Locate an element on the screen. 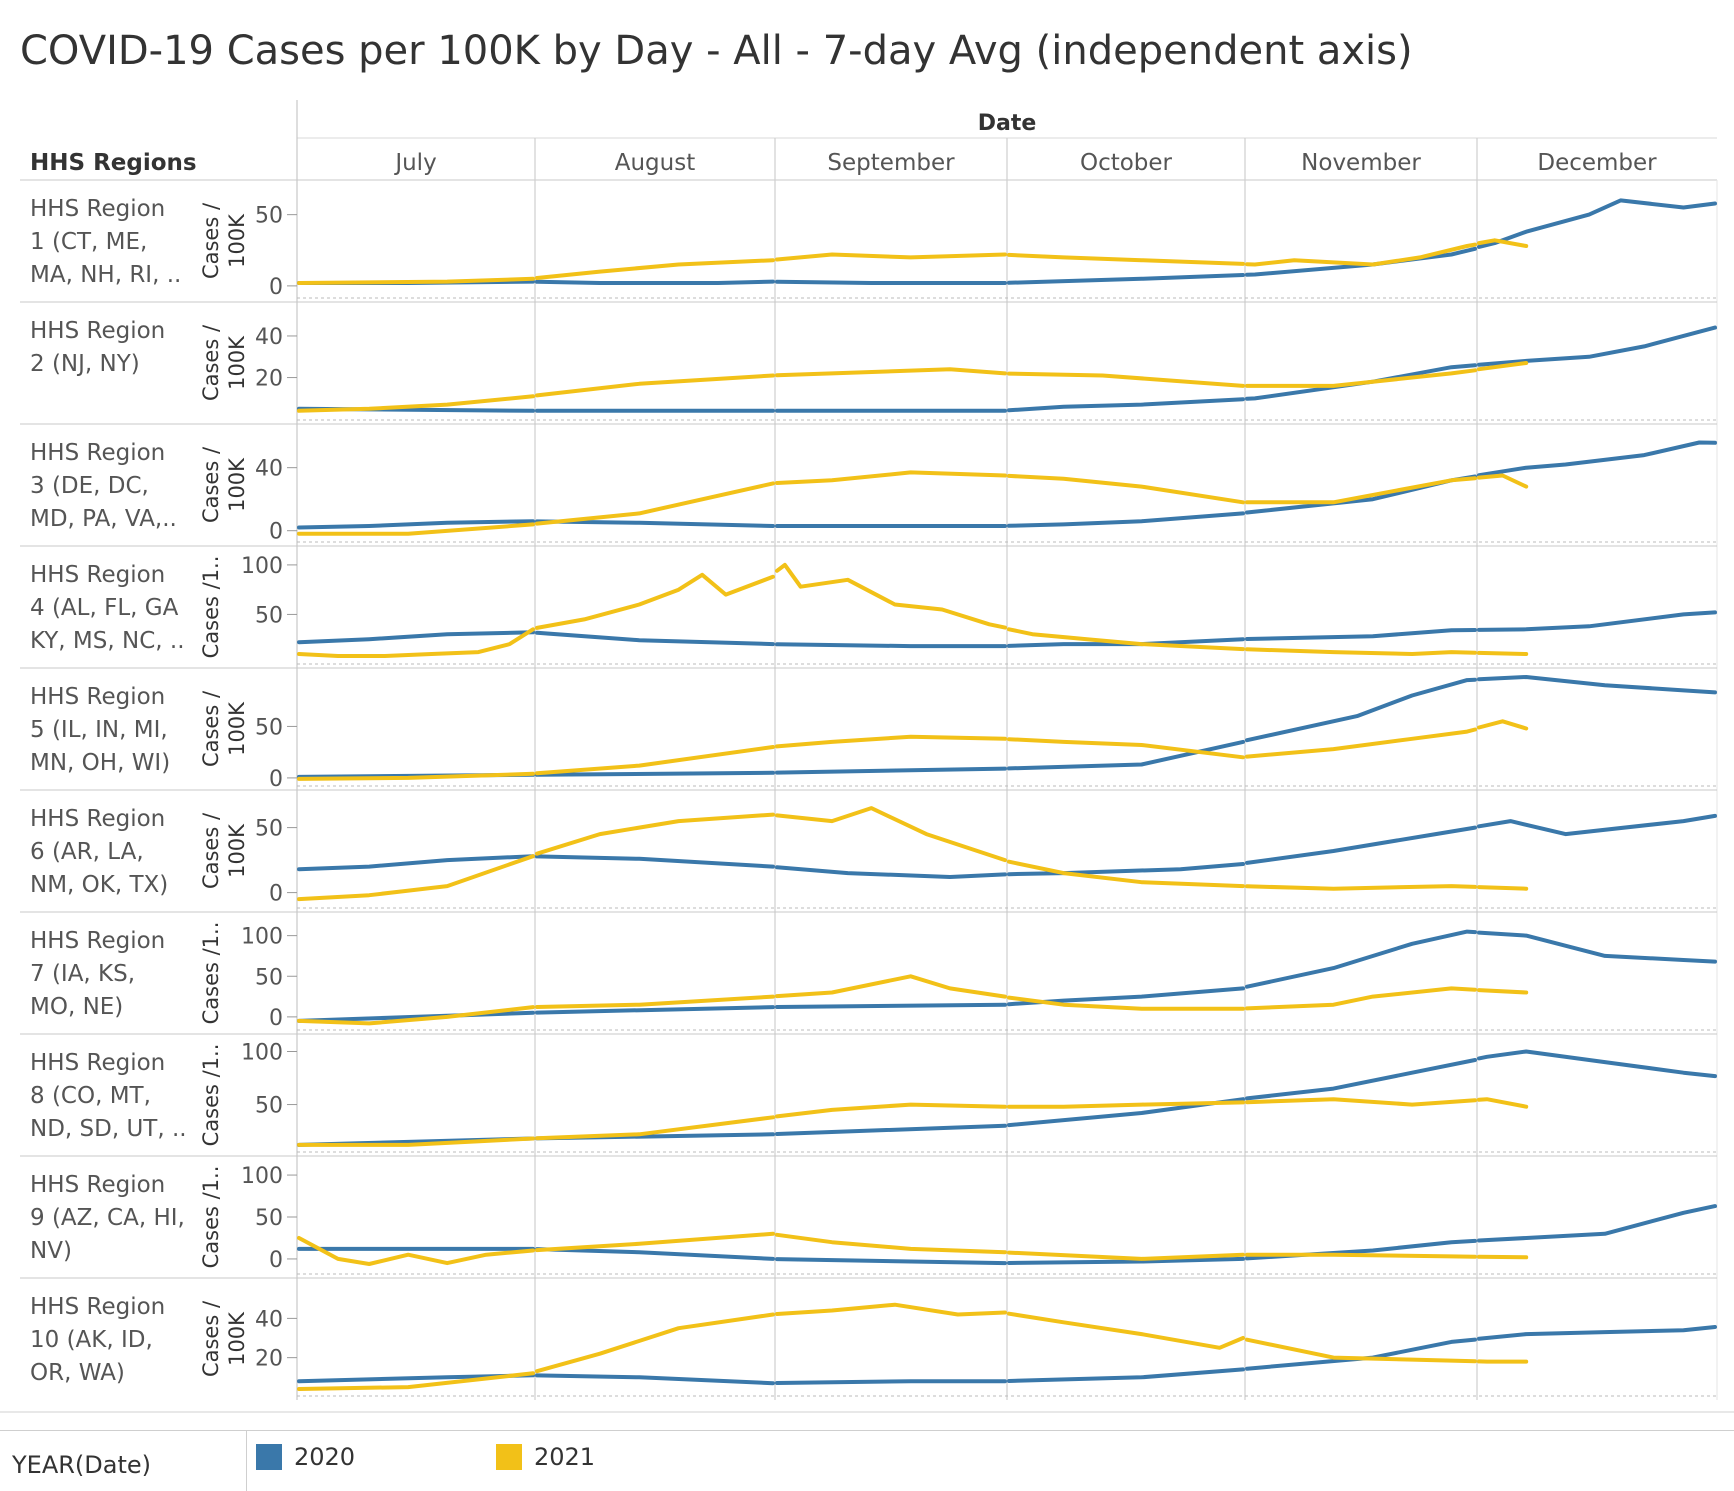 This screenshot has height=1491, width=1734. region-label-line: ND, SD, UT, .. is located at coordinates (108, 1129).